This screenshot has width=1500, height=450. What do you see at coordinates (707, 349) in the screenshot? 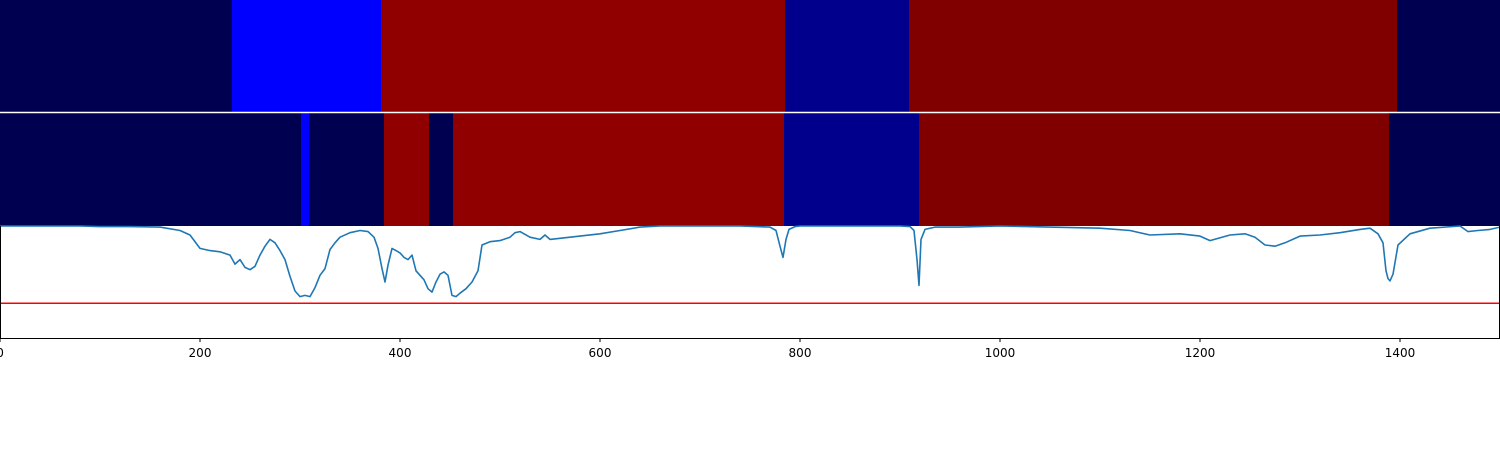
I see `x-axis-ticks: 0 200 400 600 800 1000 1200 1400` at bounding box center [707, 349].